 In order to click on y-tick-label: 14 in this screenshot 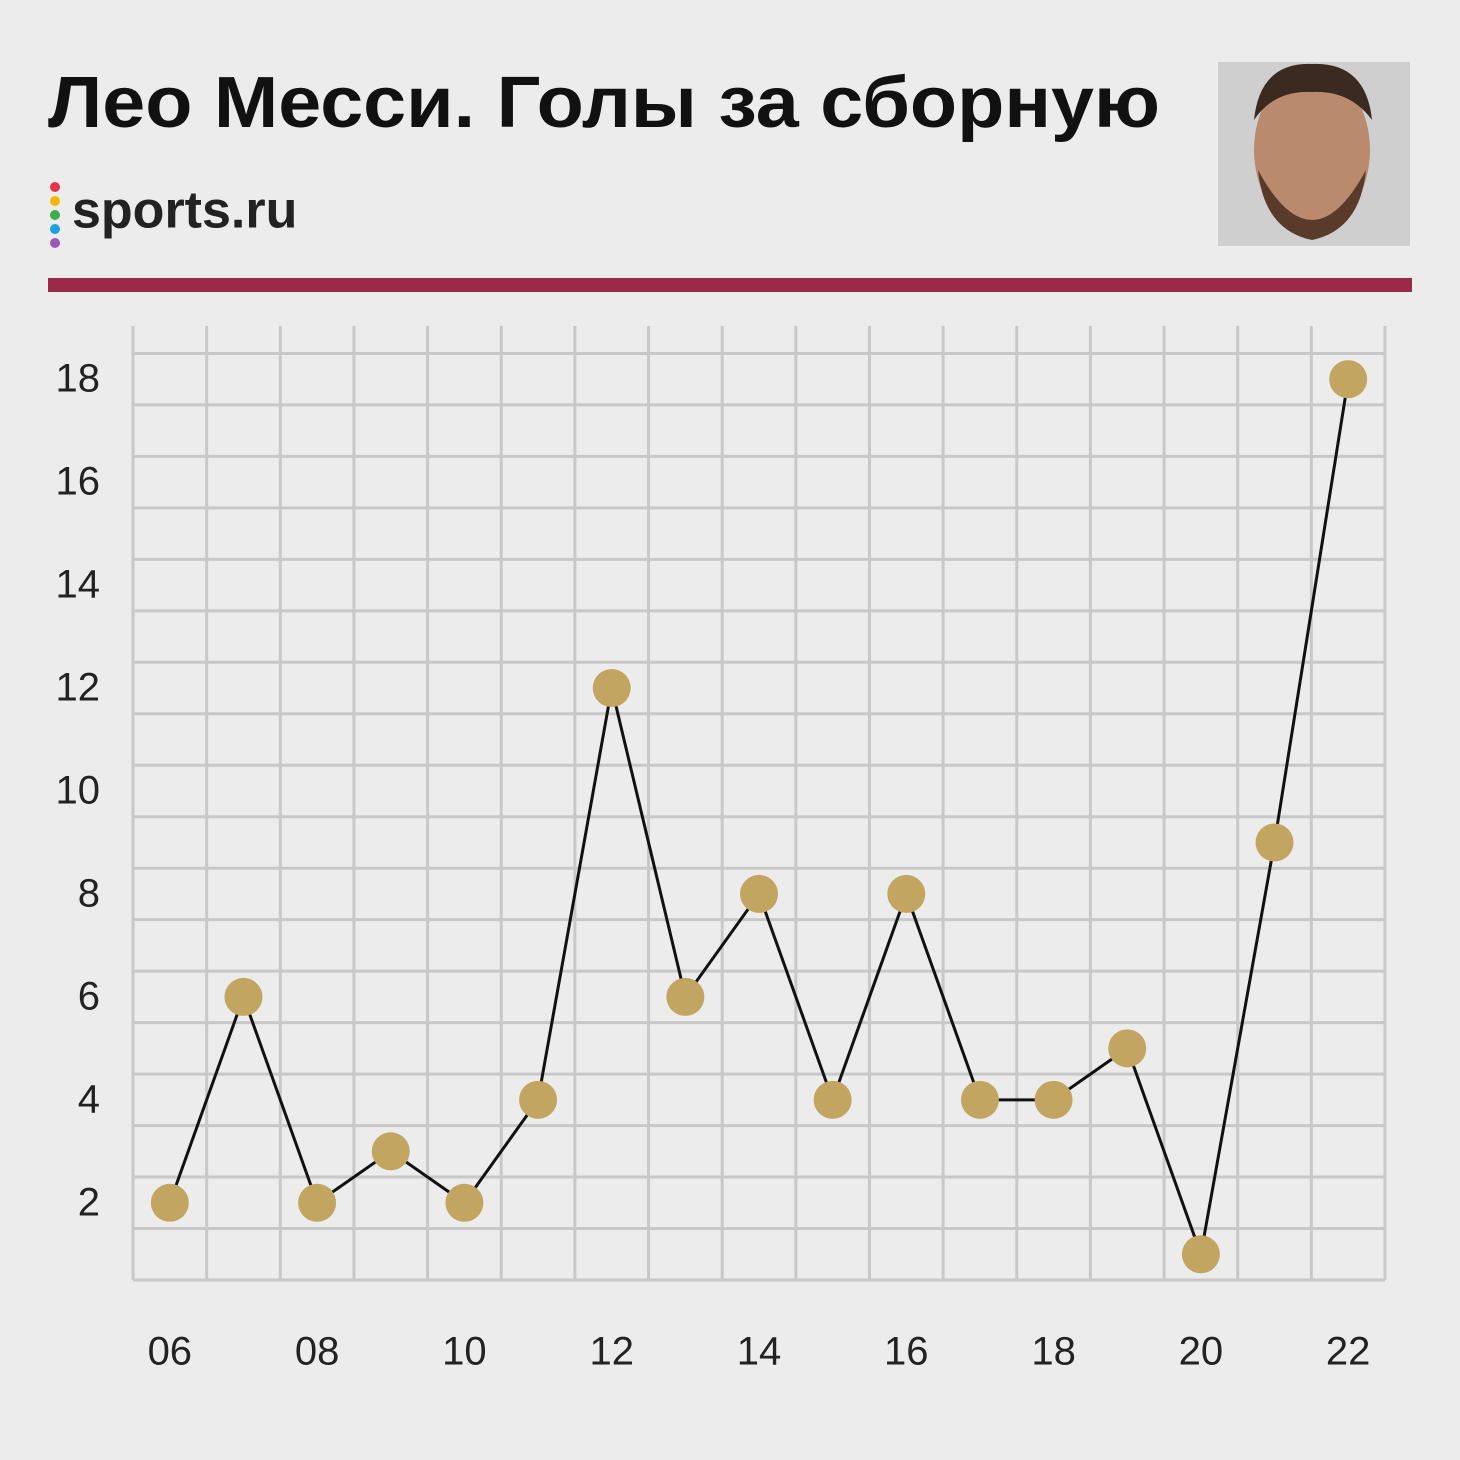, I will do `click(78, 585)`.